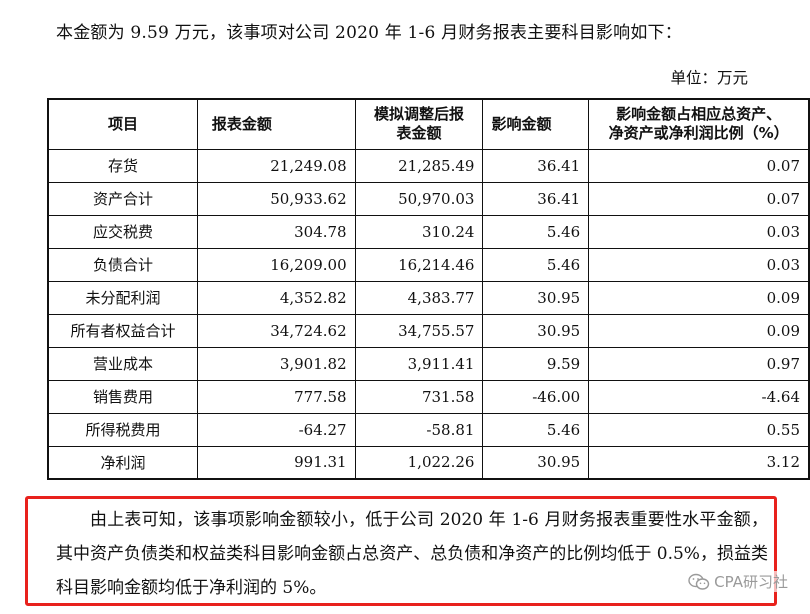  What do you see at coordinates (751, 582) in the screenshot?
I see `watermark-text: CPA研习社` at bounding box center [751, 582].